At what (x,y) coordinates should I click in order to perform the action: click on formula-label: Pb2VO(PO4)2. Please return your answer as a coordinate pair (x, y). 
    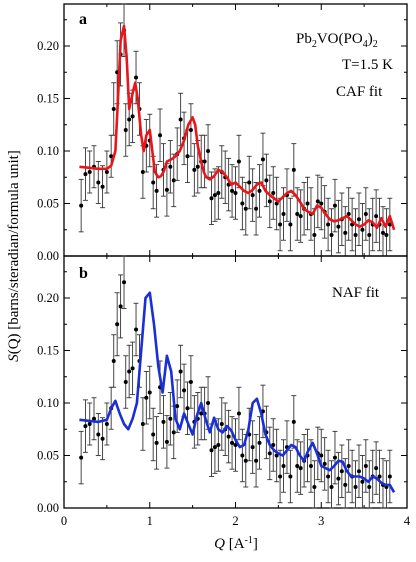
    Looking at the image, I should click on (337, 40).